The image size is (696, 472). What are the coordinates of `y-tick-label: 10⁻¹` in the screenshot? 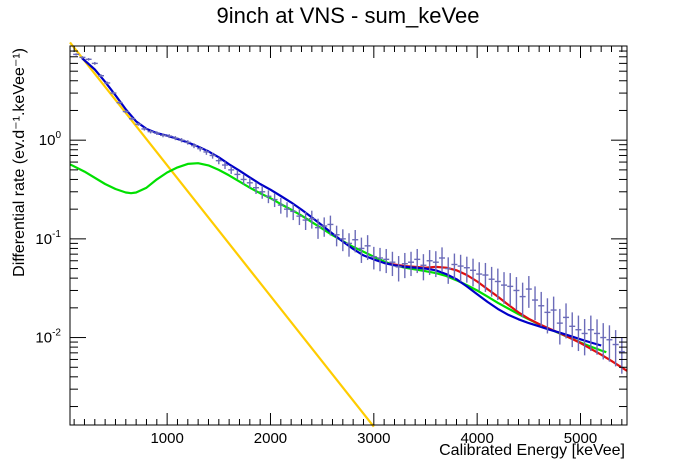 It's located at (48, 238).